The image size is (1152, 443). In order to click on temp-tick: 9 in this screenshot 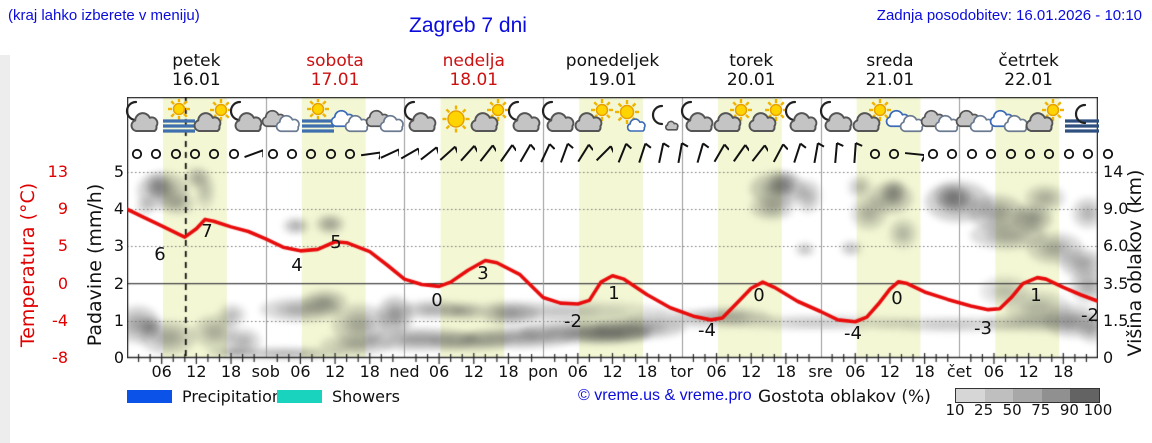, I will do `click(62, 209)`.